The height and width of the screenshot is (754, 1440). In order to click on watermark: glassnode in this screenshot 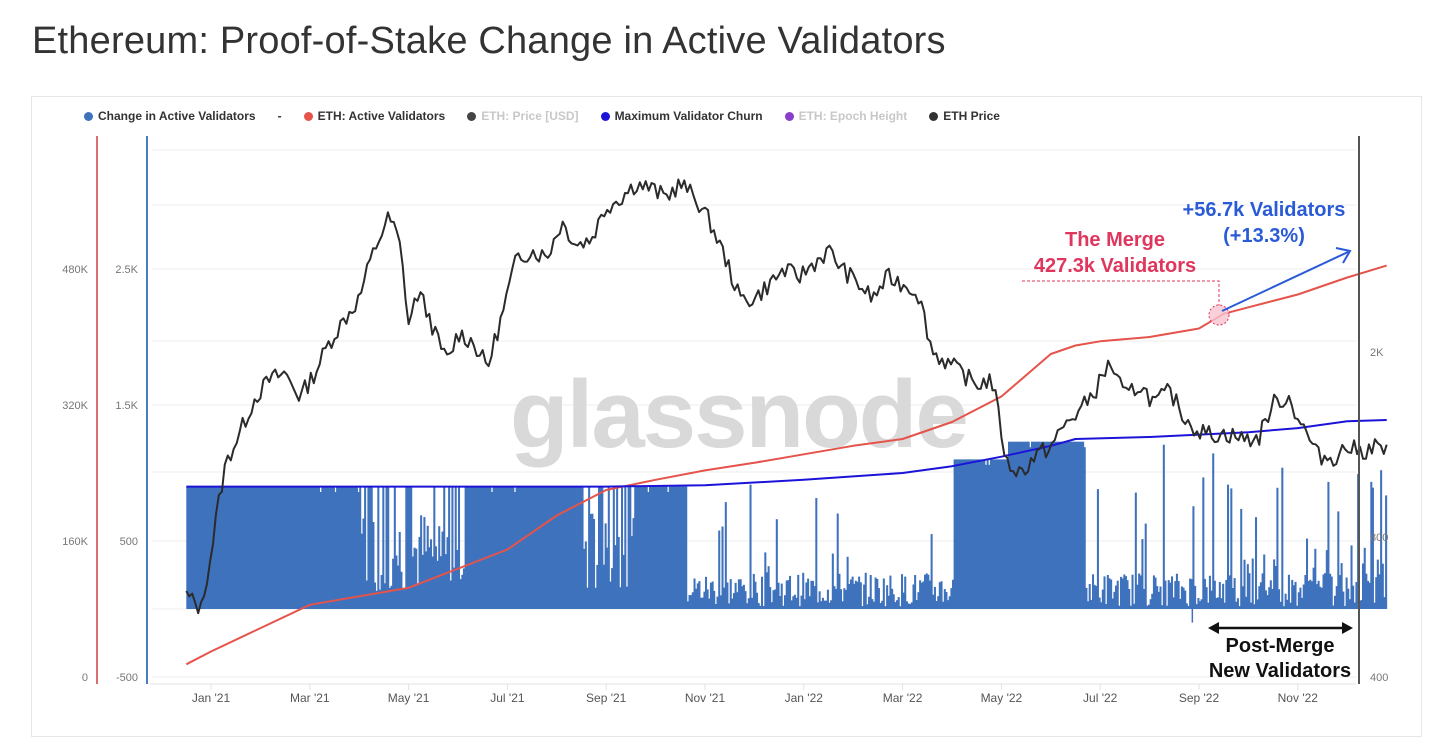, I will do `click(738, 414)`.